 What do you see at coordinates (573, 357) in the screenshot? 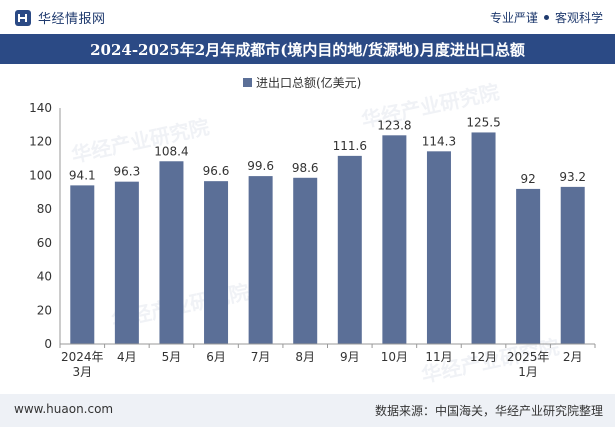
I see `x-tick-label: 2月` at bounding box center [573, 357].